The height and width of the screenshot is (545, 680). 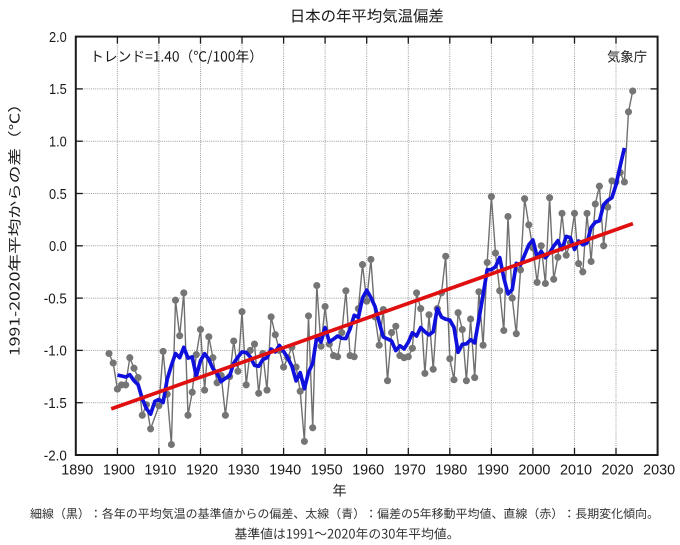 What do you see at coordinates (451, 470) in the screenshot?
I see `svg-text: 1980` at bounding box center [451, 470].